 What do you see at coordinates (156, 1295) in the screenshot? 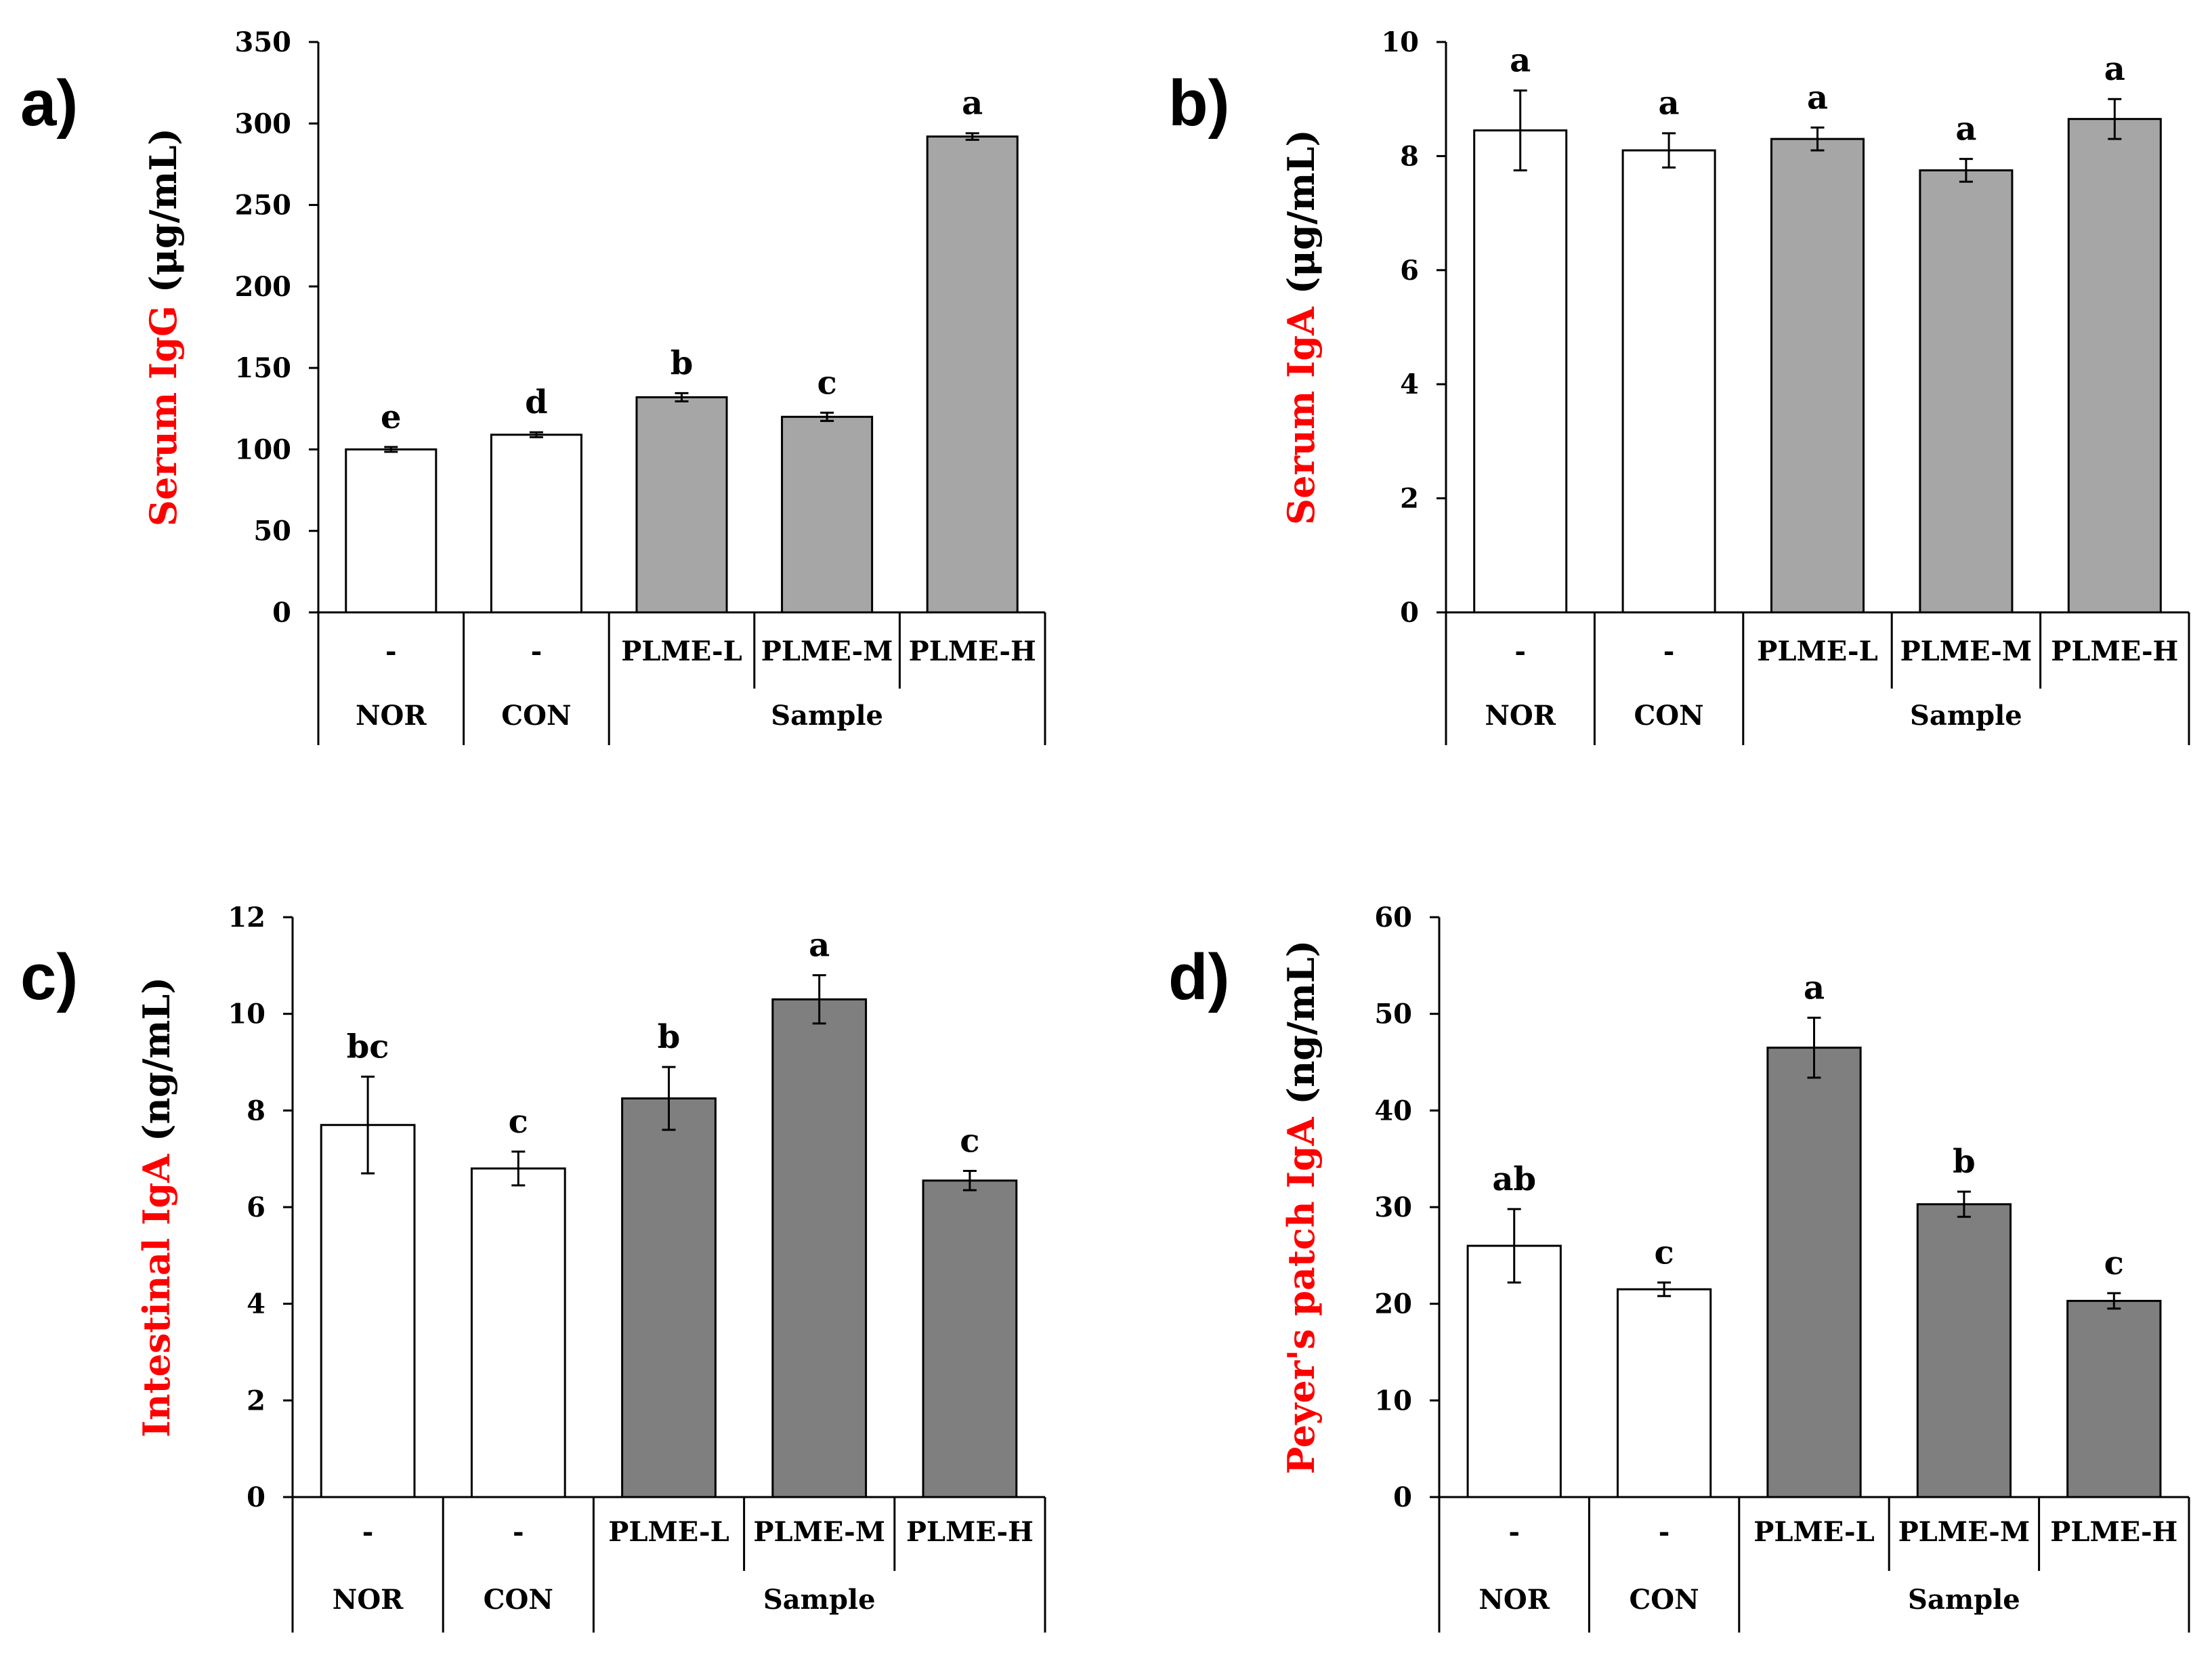
I see `y-axis-title-highlight: Intestinal IgA` at bounding box center [156, 1295].